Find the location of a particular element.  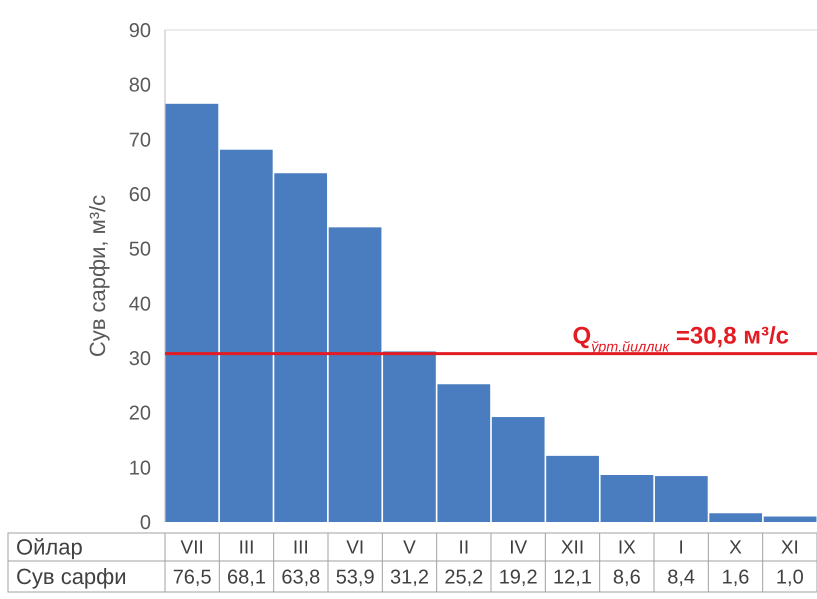

x-tick-label: XI is located at coordinates (789, 548).